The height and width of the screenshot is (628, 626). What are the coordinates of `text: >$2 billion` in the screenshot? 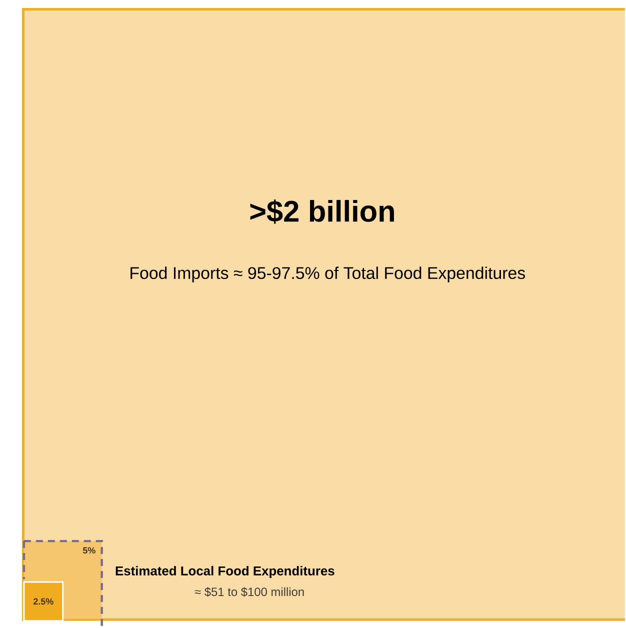 It's located at (322, 211).